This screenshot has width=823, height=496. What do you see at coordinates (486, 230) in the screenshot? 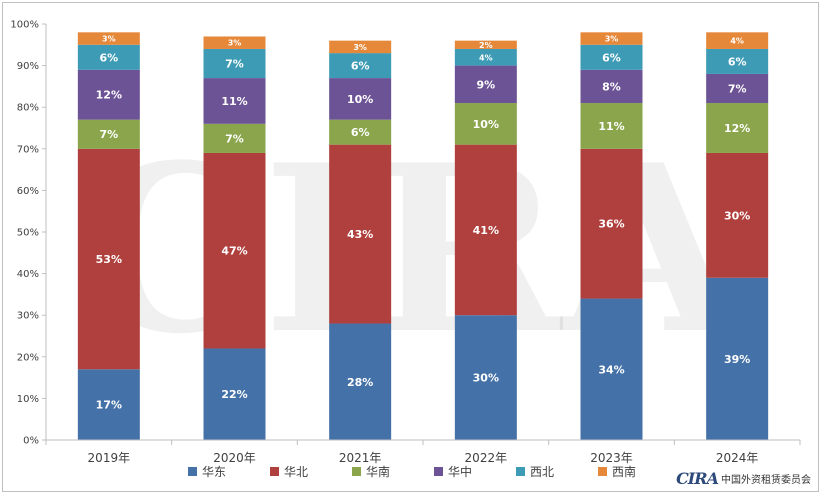
I see `data-label: 41%` at bounding box center [486, 230].